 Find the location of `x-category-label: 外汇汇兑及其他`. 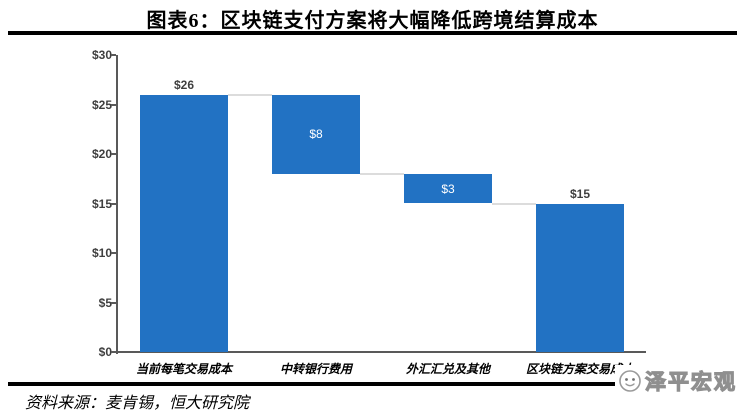

x-category-label: 外汇汇兑及其他 is located at coordinates (447, 369).